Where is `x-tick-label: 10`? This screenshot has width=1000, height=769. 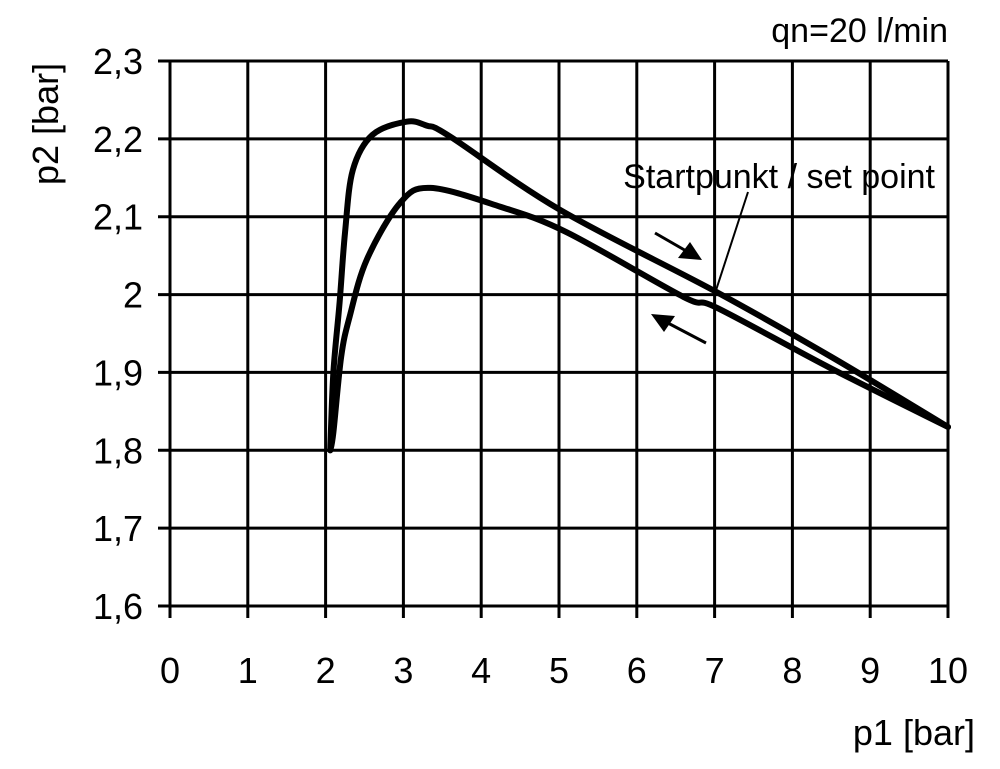
x-tick-label: 10 is located at coordinates (948, 670).